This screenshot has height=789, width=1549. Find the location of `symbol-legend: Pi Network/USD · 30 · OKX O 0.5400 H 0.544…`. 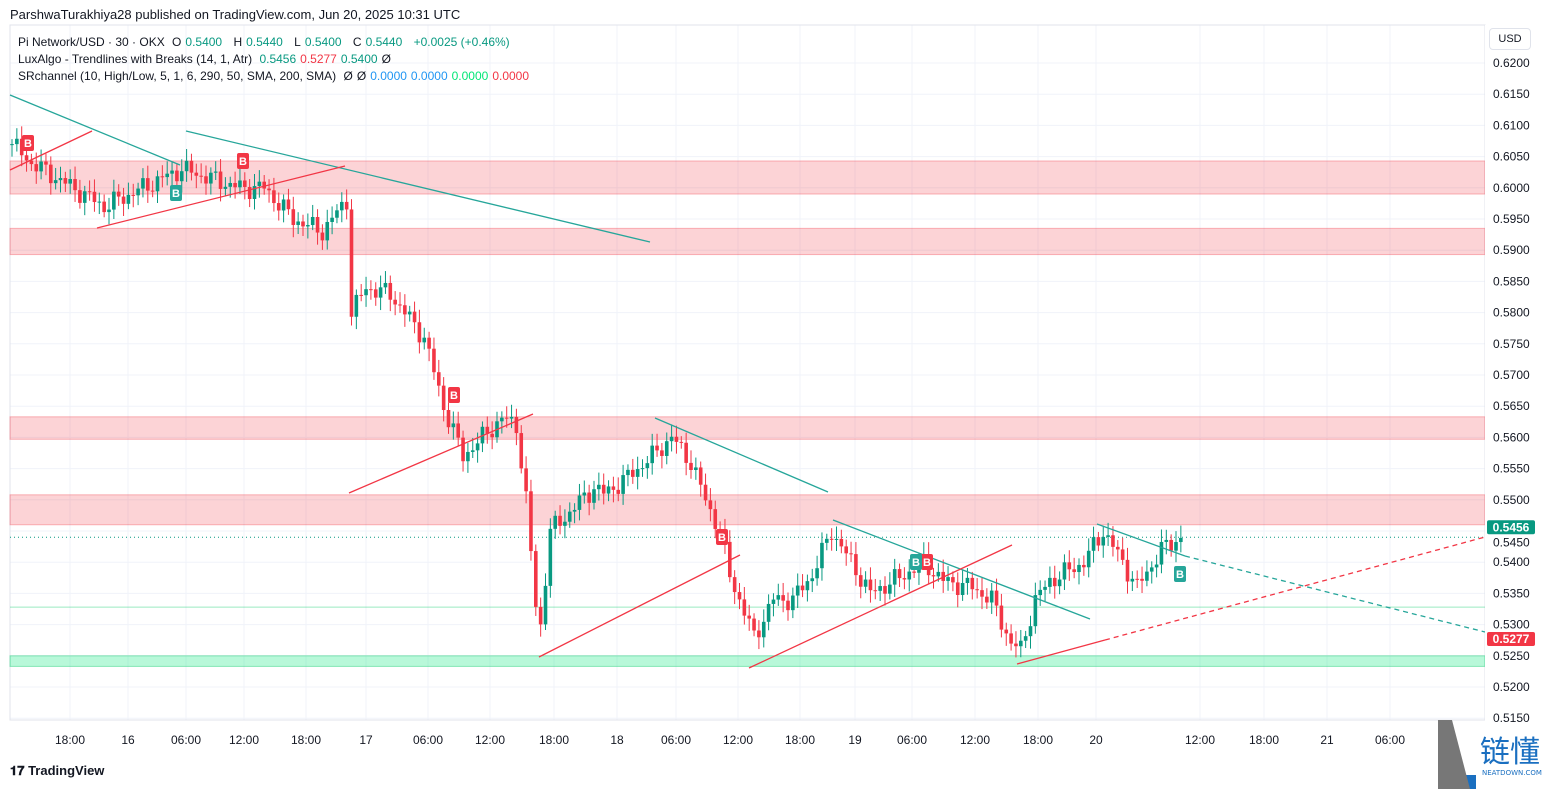

symbol-legend: Pi Network/USD · 30 · OKX O 0.5400 H 0.544… is located at coordinates (275, 42).